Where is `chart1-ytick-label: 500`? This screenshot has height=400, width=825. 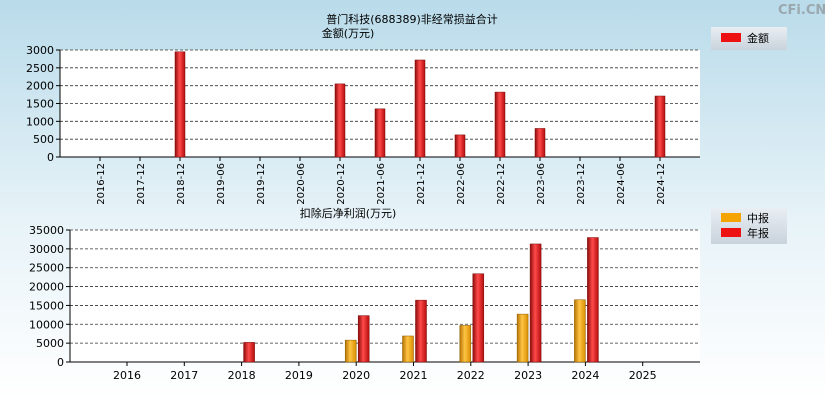
chart1-ytick-label: 500 is located at coordinates (43, 139).